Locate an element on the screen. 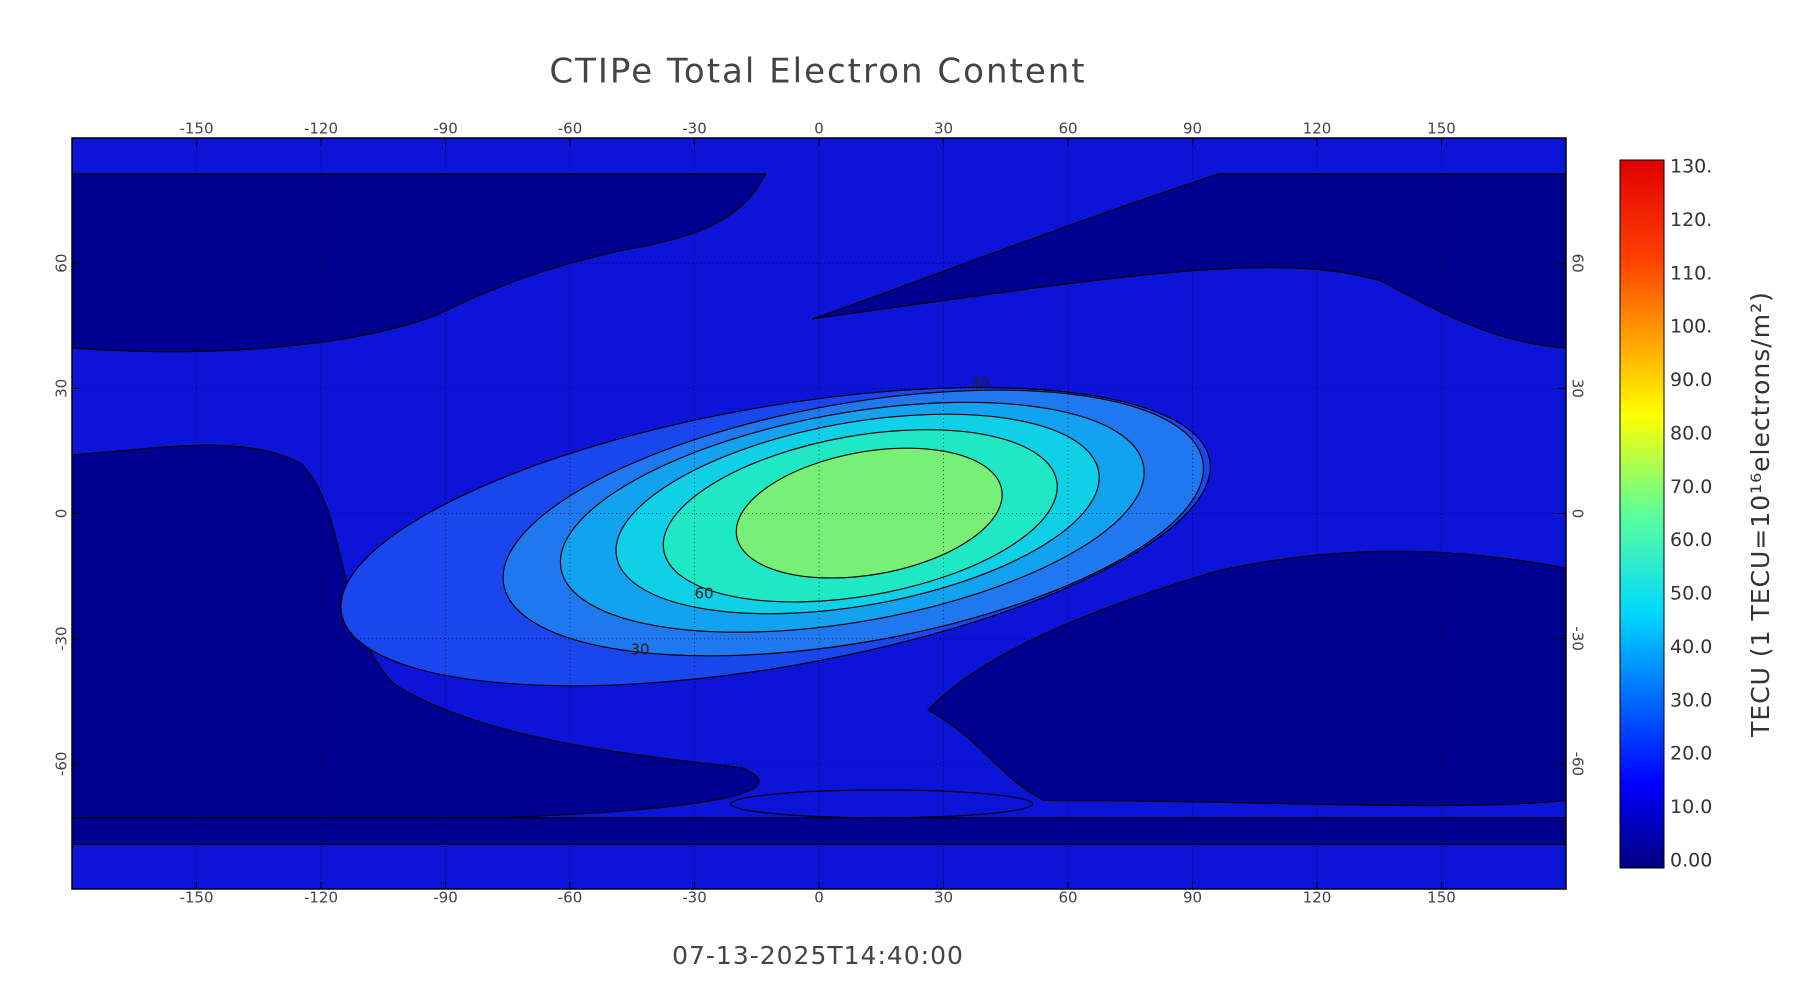 This screenshot has width=1800, height=1000. colorbar-tick-label: 130. is located at coordinates (1691, 167).